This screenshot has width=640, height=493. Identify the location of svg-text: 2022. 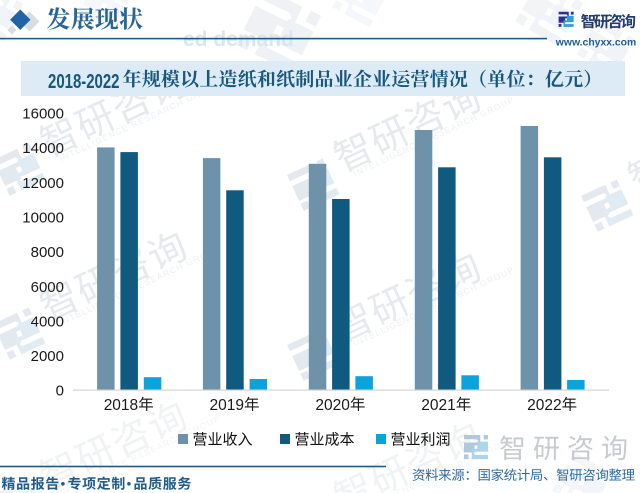
(544, 405).